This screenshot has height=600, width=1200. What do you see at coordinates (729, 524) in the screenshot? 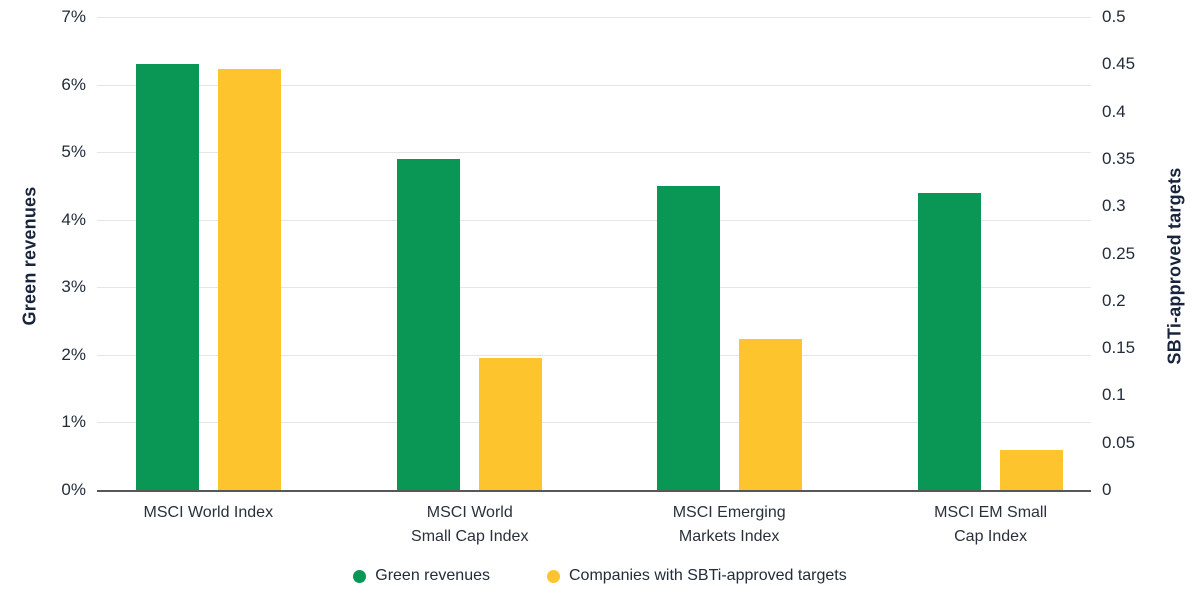
I see `category-label-2: MSCI Emerging Markets Index` at bounding box center [729, 524].